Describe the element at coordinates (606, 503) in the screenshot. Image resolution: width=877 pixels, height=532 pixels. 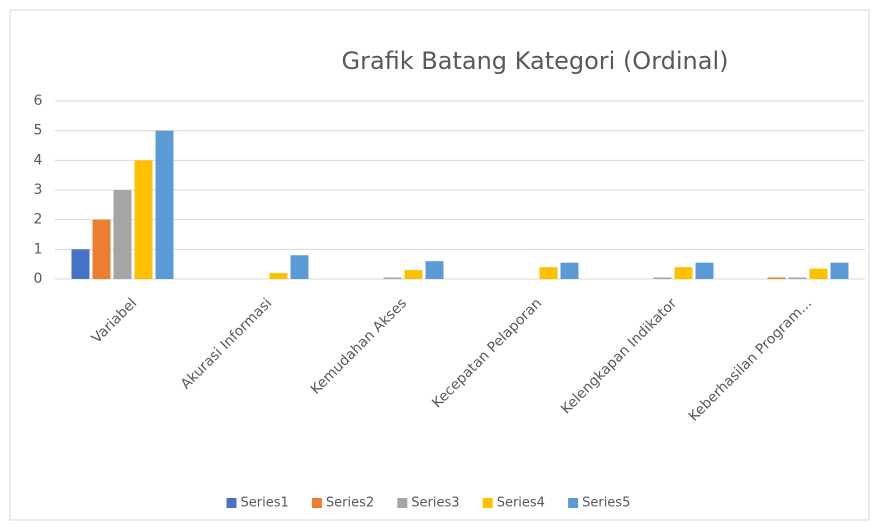
I see `legend-label: Series5` at that location.